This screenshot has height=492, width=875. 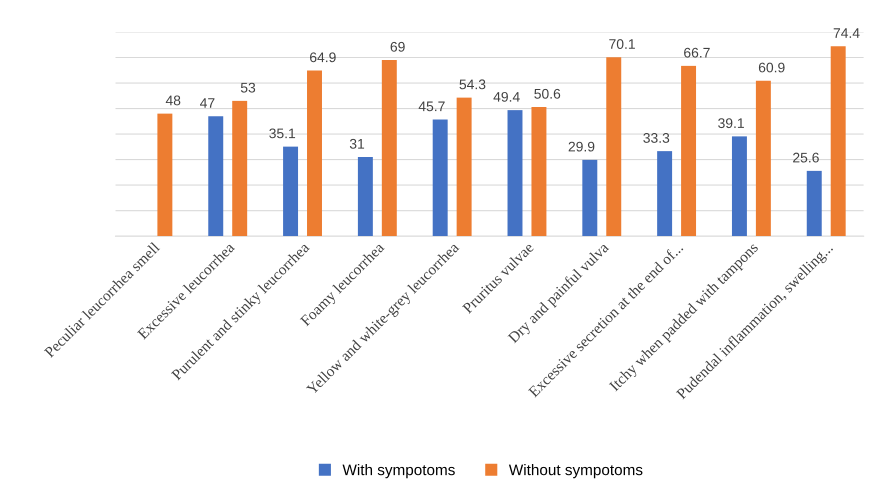 What do you see at coordinates (547, 93) in the screenshot?
I see `data-label: 50.6` at bounding box center [547, 93].